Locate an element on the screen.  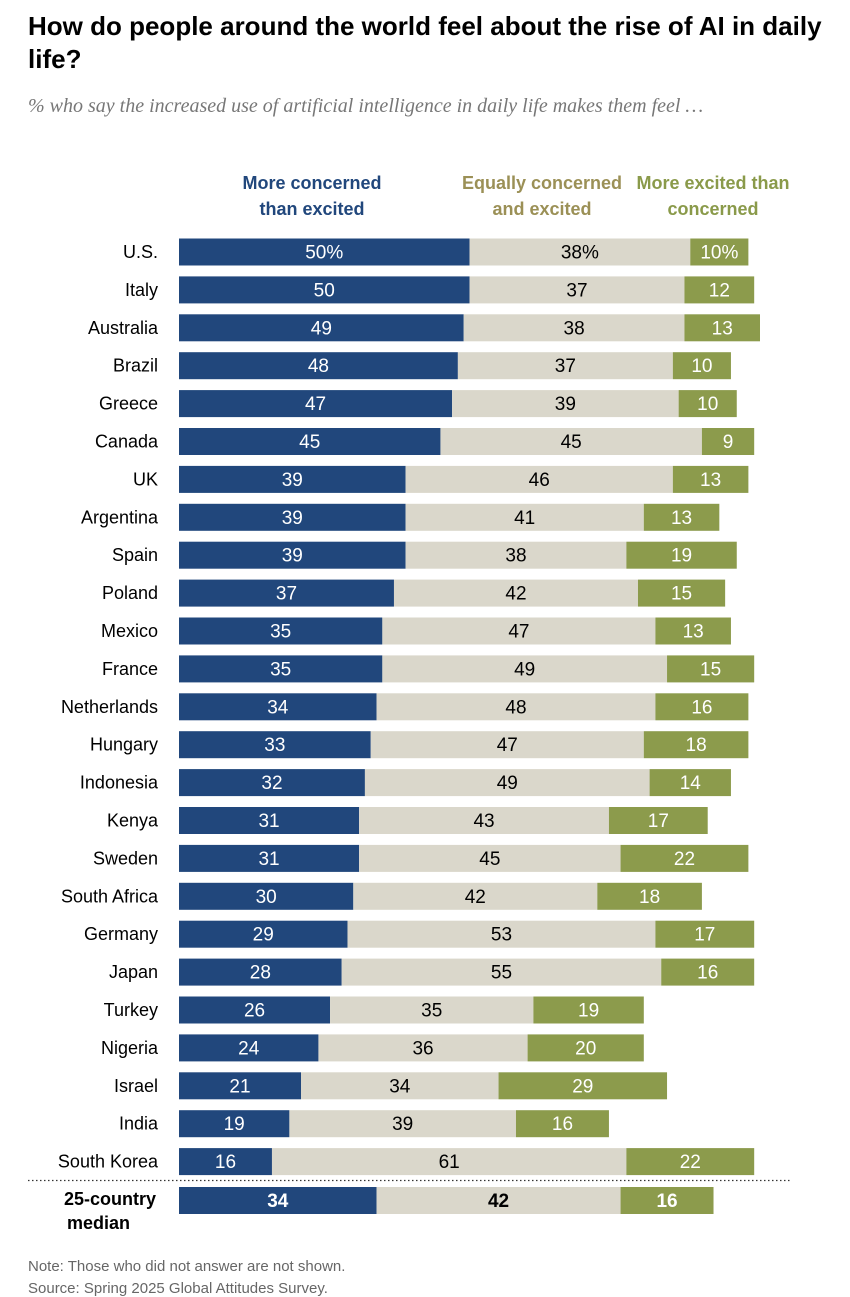
row-netherlands-value-excited: 16 is located at coordinates (701, 707).